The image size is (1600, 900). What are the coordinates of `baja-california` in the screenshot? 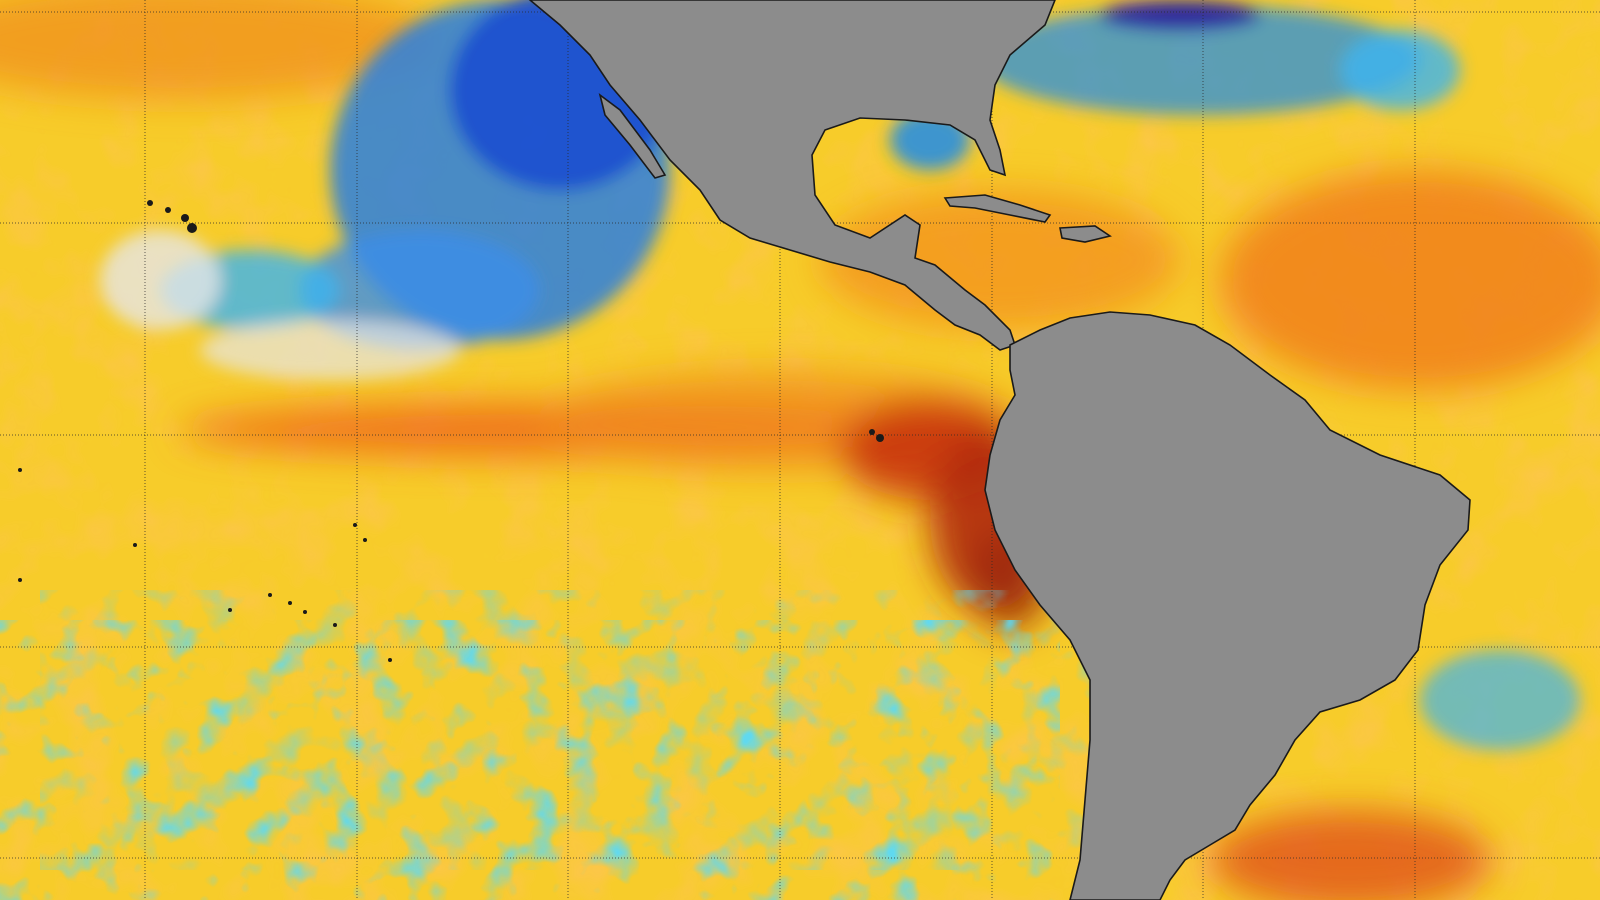 It's located at (632, 136).